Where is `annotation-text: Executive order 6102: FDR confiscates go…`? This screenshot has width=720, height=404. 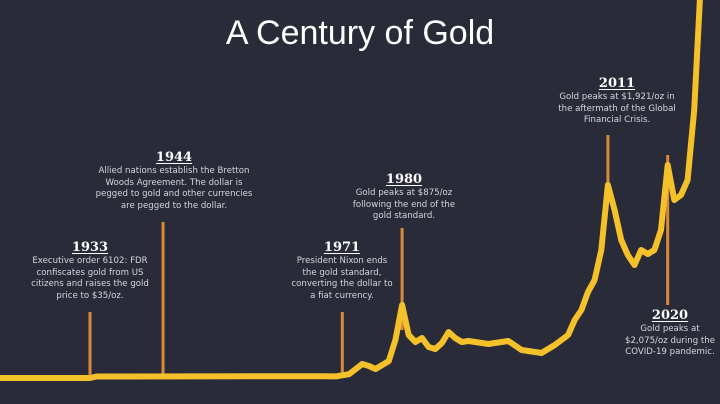
annotation-text: Executive order 6102: FDR confiscates go… is located at coordinates (90, 278).